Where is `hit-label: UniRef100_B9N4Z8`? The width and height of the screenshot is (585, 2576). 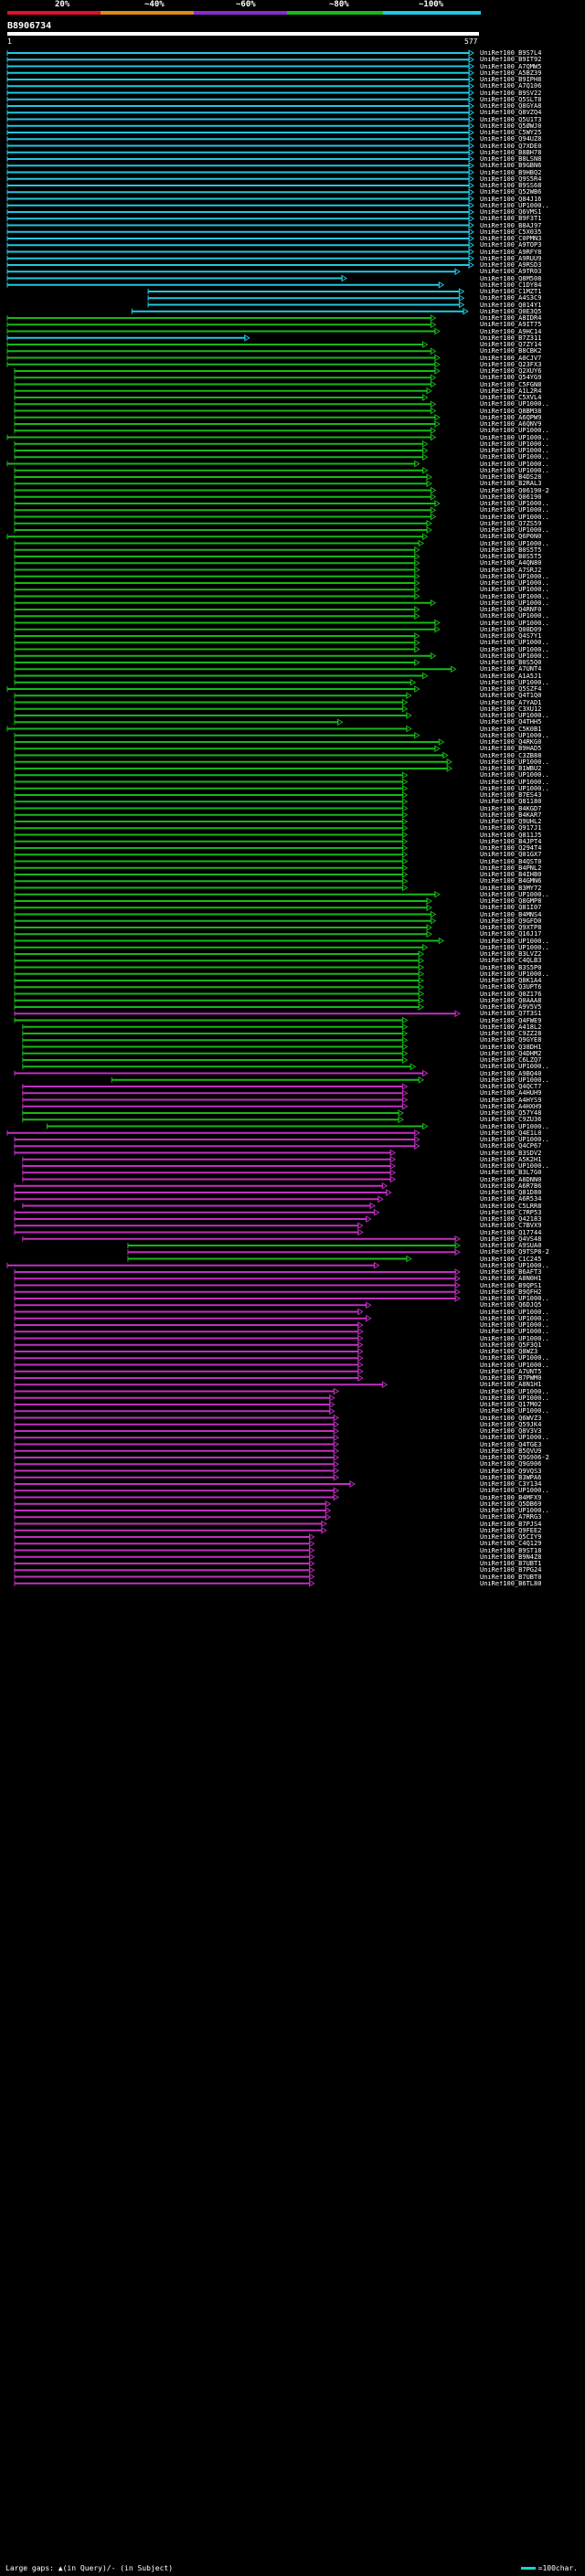
hit-label: UniRef100_B9N4Z8 is located at coordinates (511, 1557).